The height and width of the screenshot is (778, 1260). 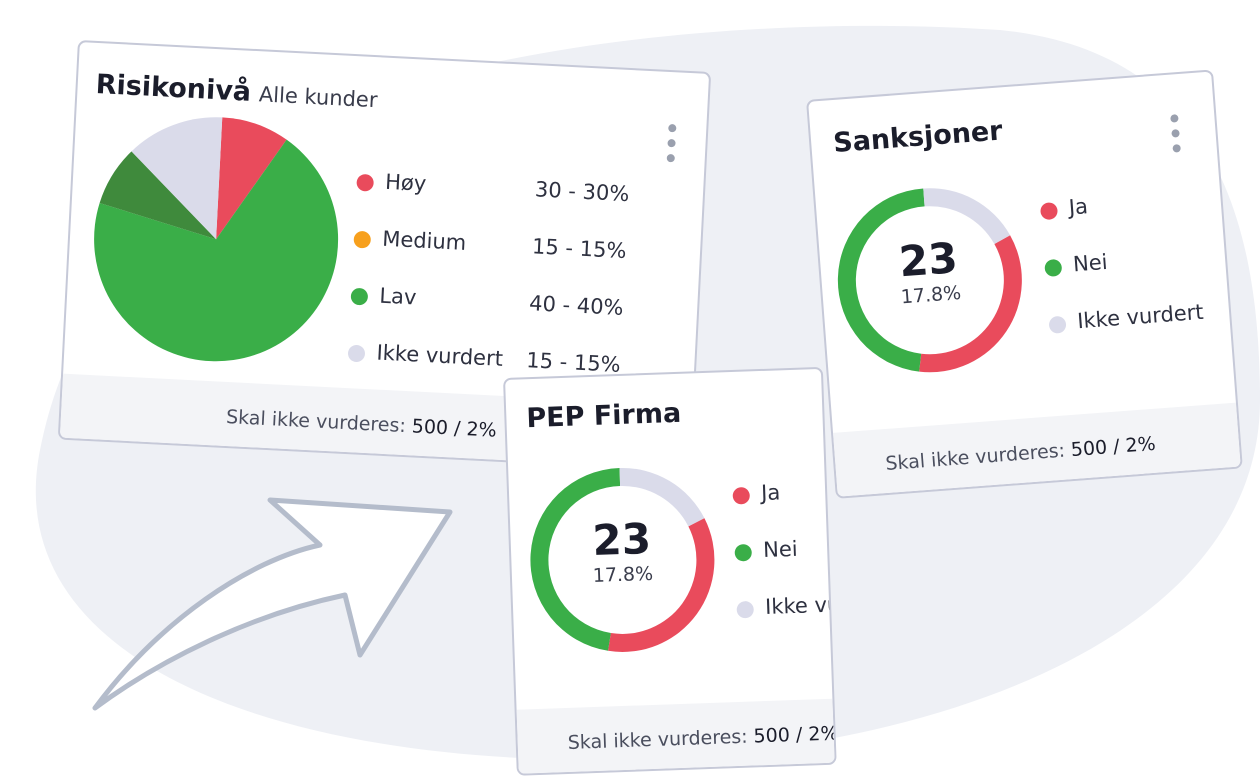 I want to click on pie-chart, so click(x=385, y=239).